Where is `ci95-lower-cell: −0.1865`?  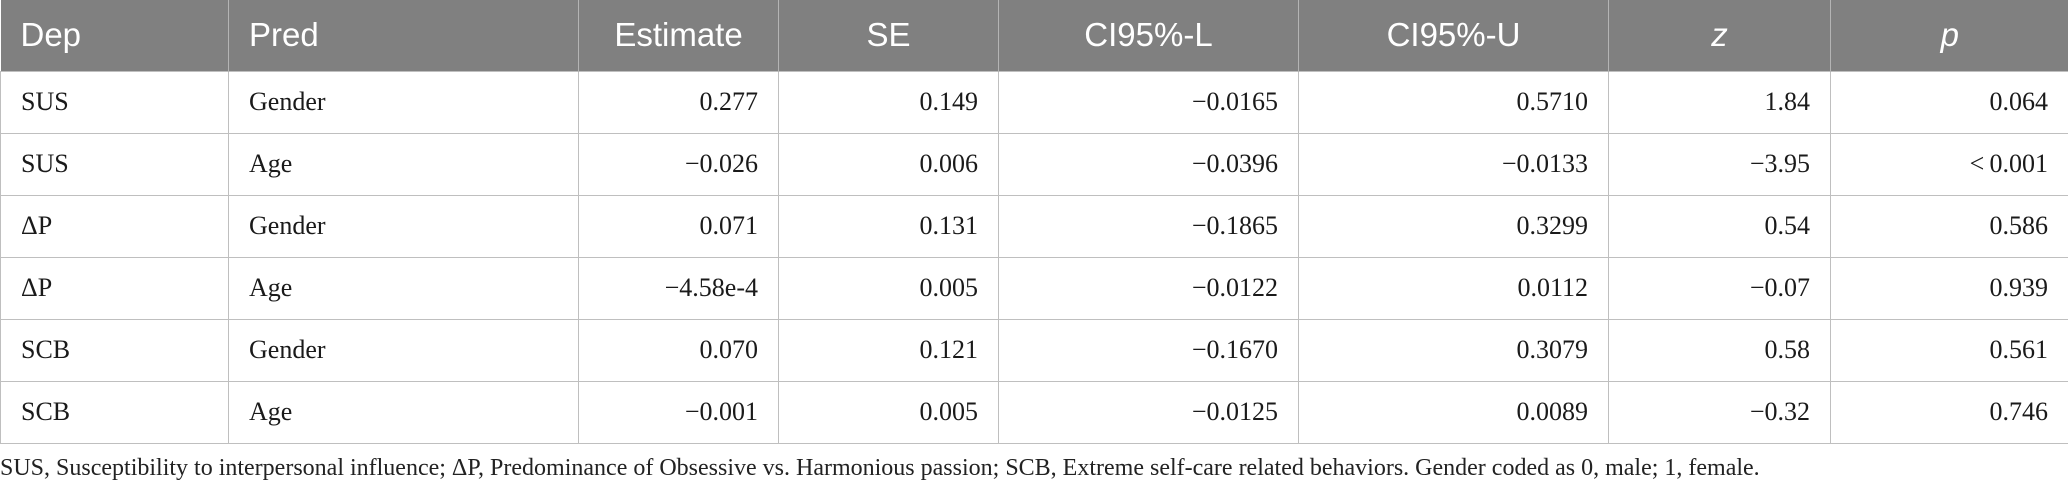
ci95-lower-cell: −0.1865 is located at coordinates (1148, 226).